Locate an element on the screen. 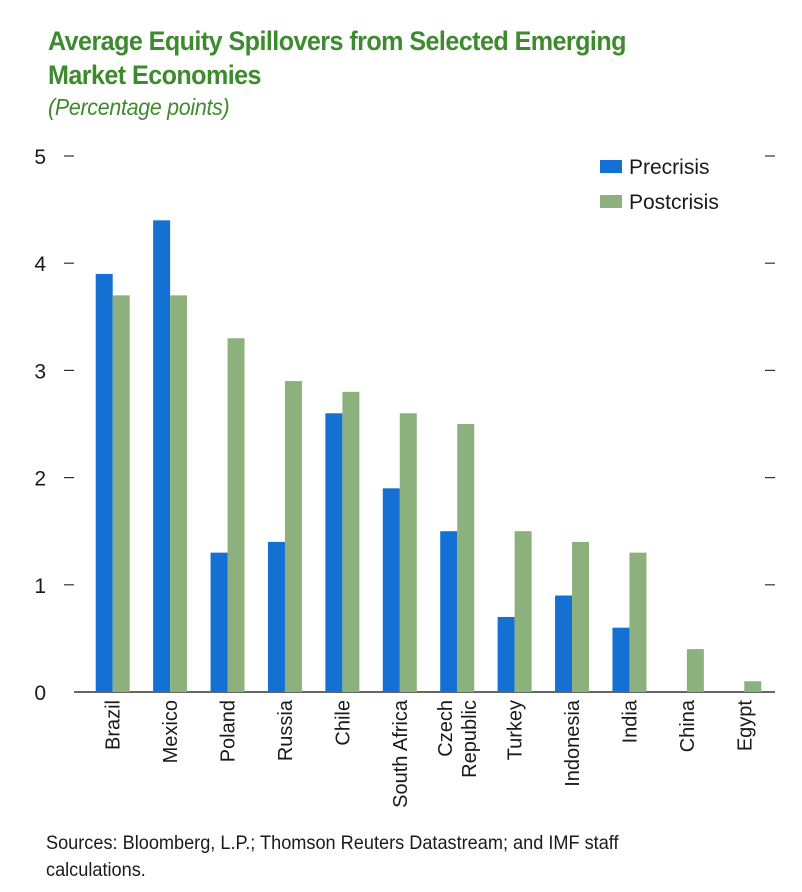 The height and width of the screenshot is (892, 802). y-tick-label: 3 is located at coordinates (40, 371).